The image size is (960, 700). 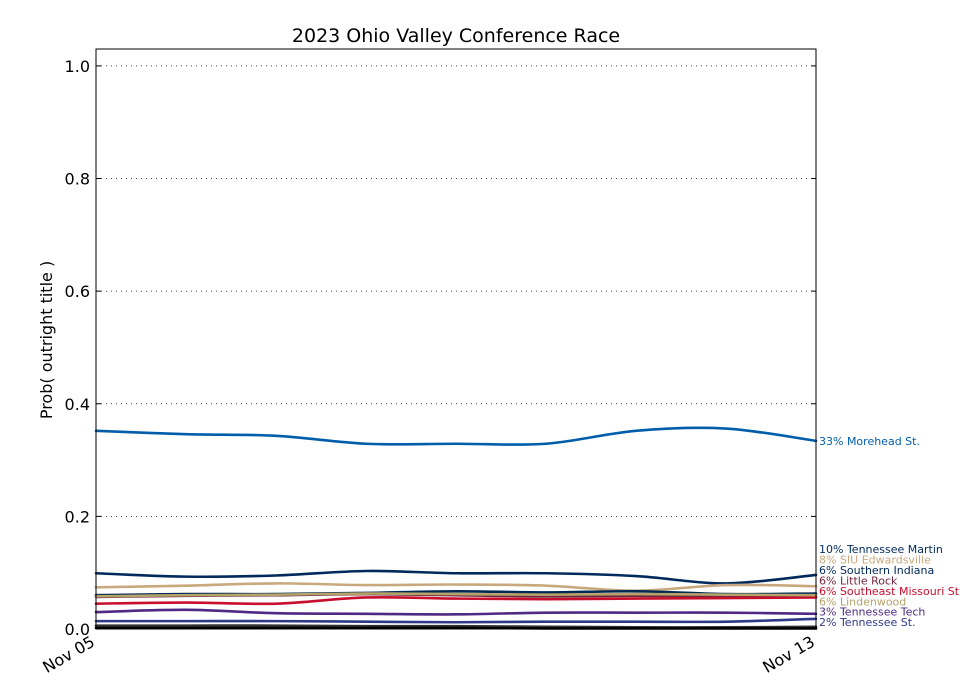 What do you see at coordinates (77, 291) in the screenshot?
I see `y-tick-label: 0.6` at bounding box center [77, 291].